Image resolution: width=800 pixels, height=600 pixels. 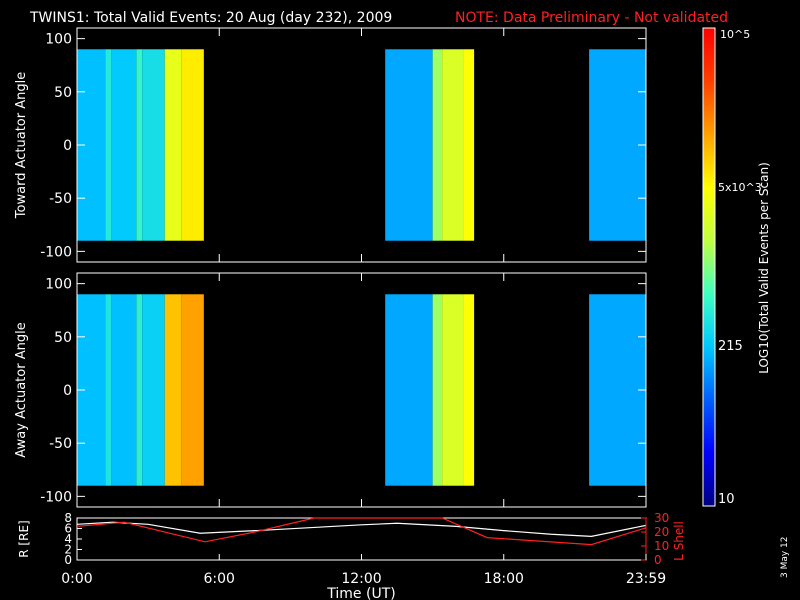 What do you see at coordinates (58, 285) in the screenshot?
I see `away-y-tick-label: 100` at bounding box center [58, 285].